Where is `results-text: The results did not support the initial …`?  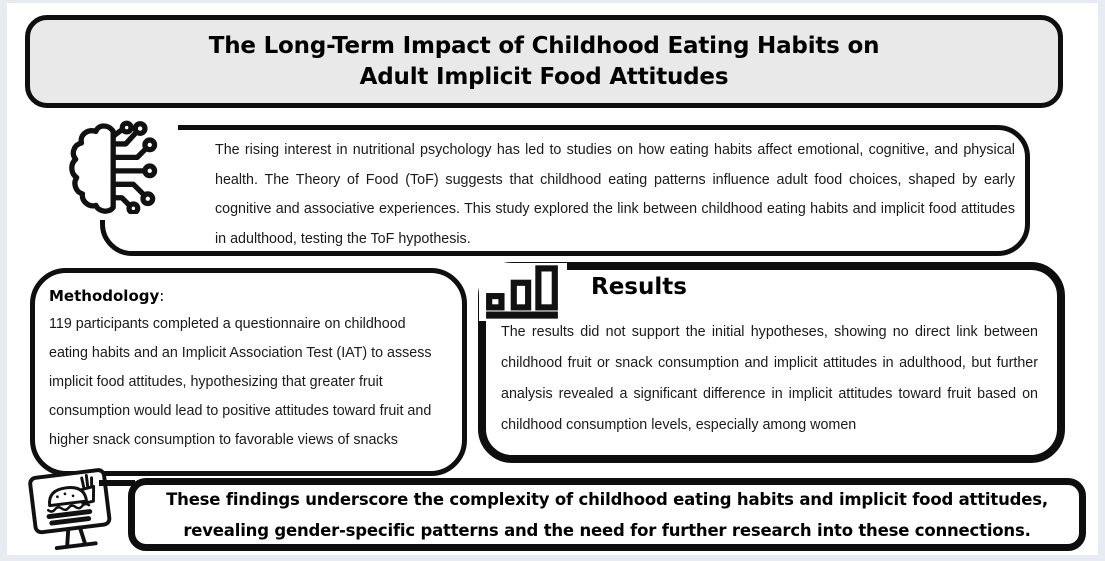
results-text: The results did not support the initial … is located at coordinates (769, 378).